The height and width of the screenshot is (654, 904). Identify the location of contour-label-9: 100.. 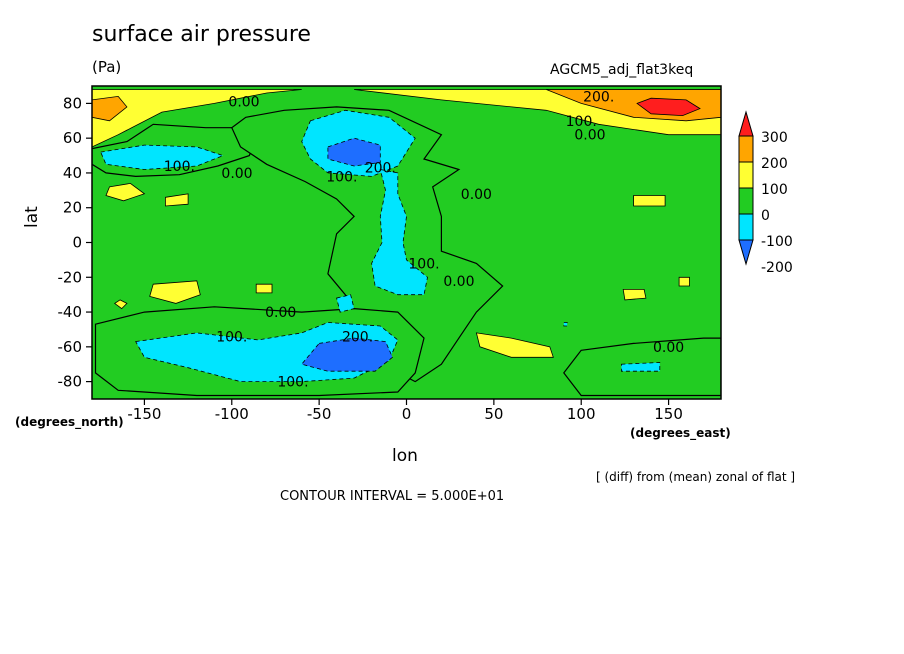
(423, 264).